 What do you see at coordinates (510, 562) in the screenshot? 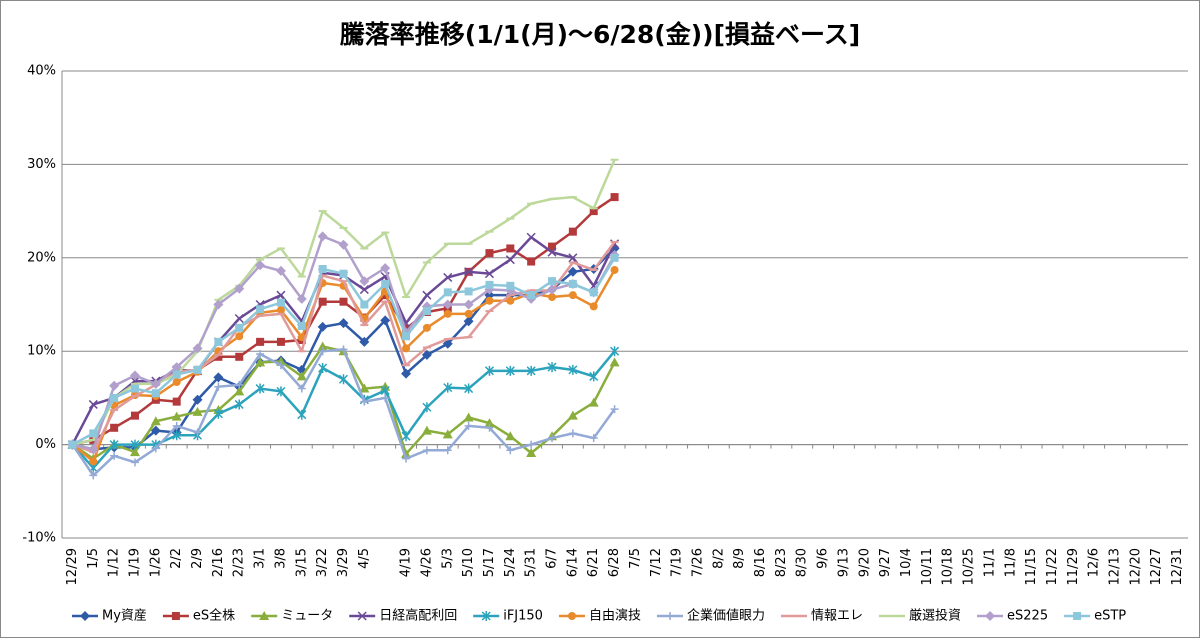
I see `x-tick-label: 5/24` at bounding box center [510, 562].